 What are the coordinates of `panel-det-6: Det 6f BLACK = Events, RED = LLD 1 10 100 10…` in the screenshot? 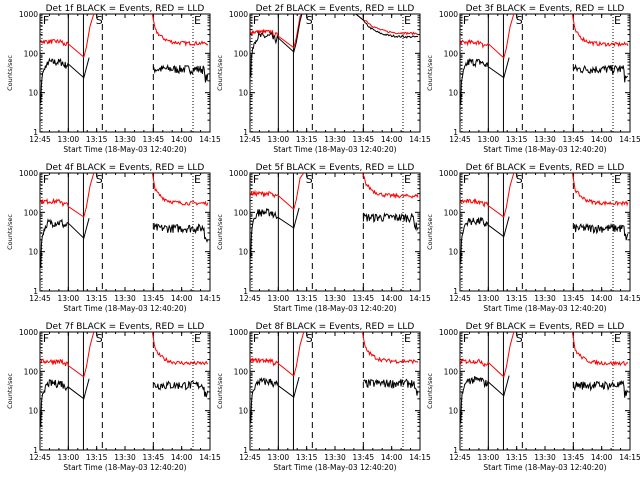 It's located at (533, 238).